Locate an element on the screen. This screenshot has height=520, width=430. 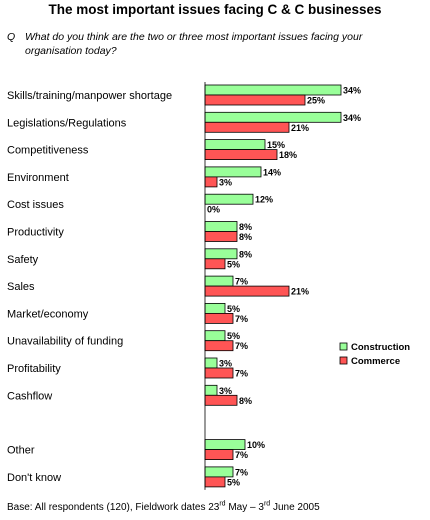
category-label: Environment is located at coordinates (38, 178).